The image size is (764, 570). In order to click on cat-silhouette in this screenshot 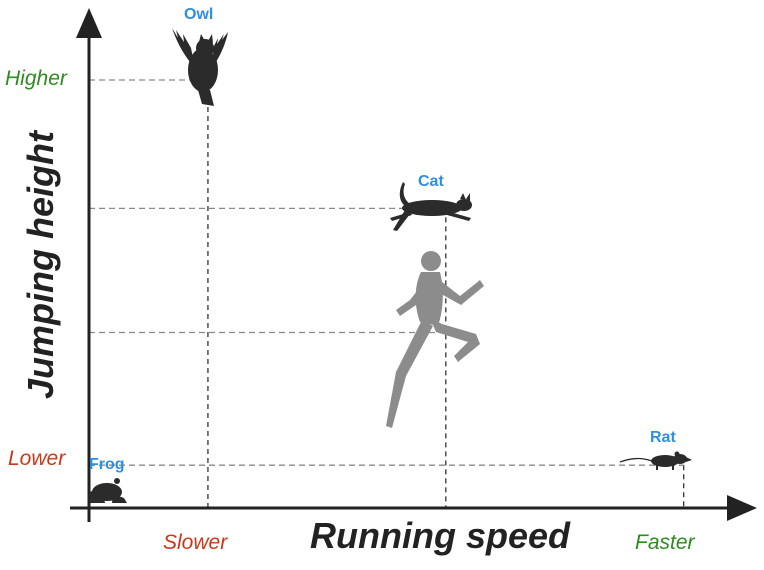, I will do `click(431, 206)`.